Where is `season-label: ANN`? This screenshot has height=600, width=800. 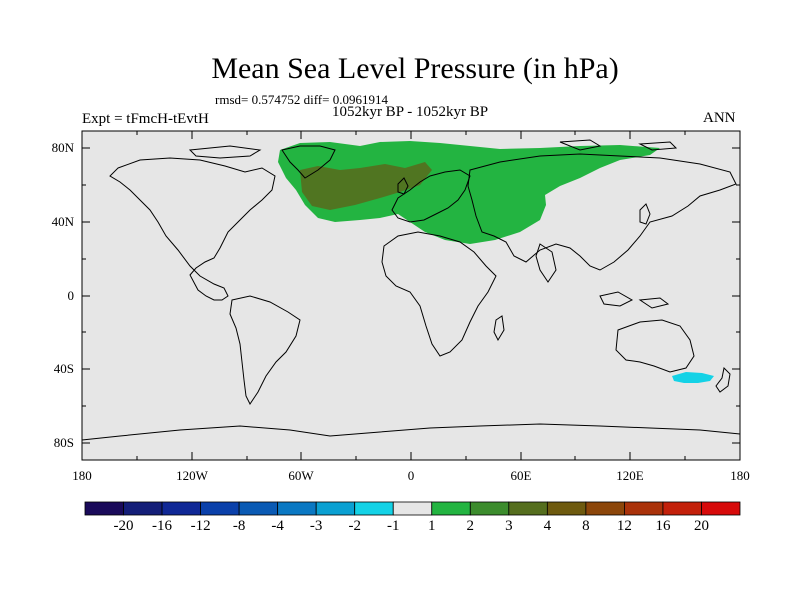
season-label: ANN is located at coordinates (719, 118).